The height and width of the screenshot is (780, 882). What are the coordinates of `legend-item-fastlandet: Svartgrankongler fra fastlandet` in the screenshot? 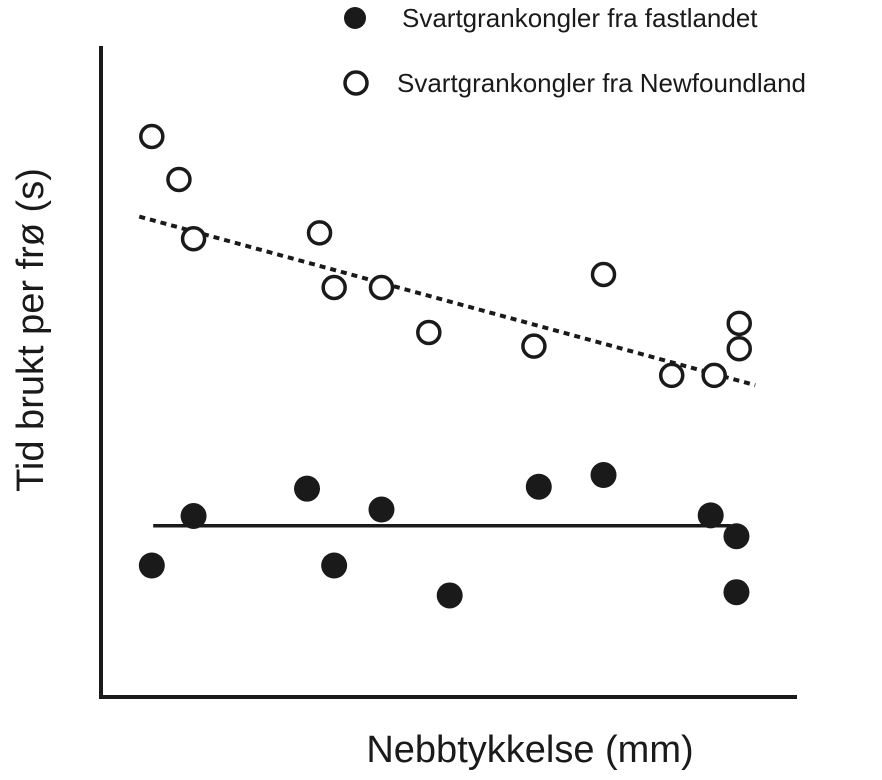 It's located at (551, 18).